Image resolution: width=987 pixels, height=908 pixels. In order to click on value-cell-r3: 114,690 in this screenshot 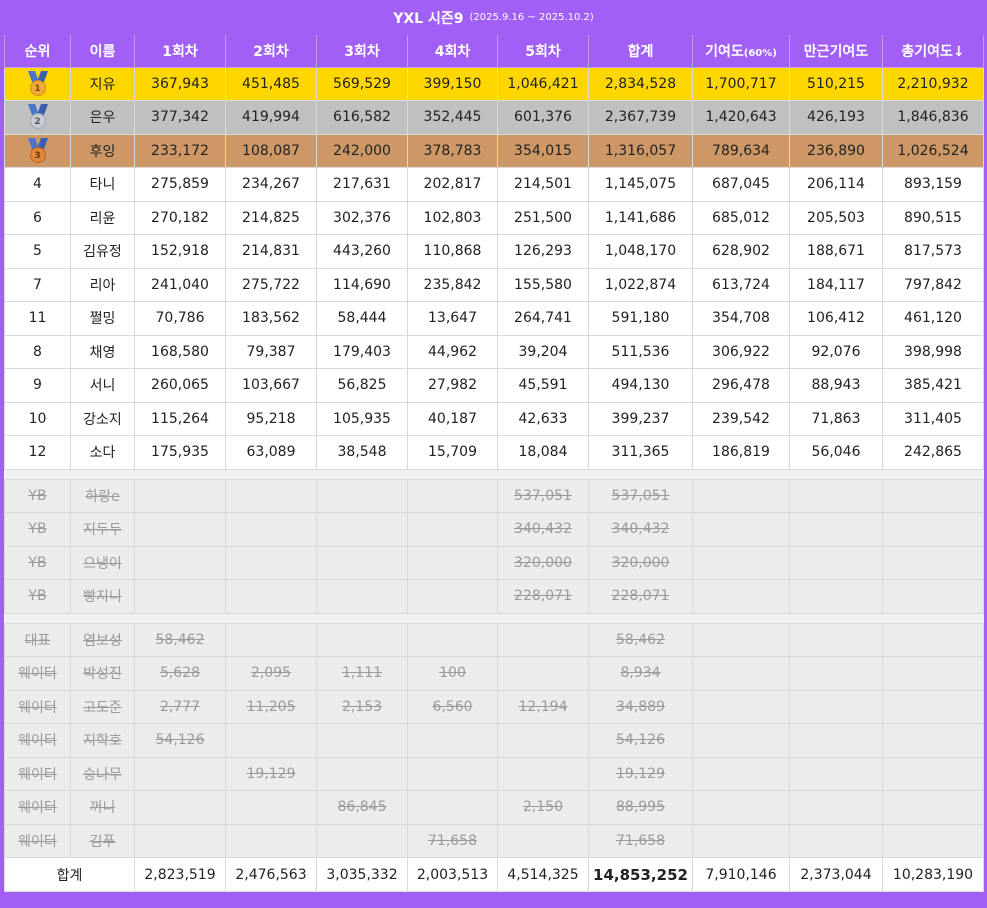, I will do `click(362, 284)`.